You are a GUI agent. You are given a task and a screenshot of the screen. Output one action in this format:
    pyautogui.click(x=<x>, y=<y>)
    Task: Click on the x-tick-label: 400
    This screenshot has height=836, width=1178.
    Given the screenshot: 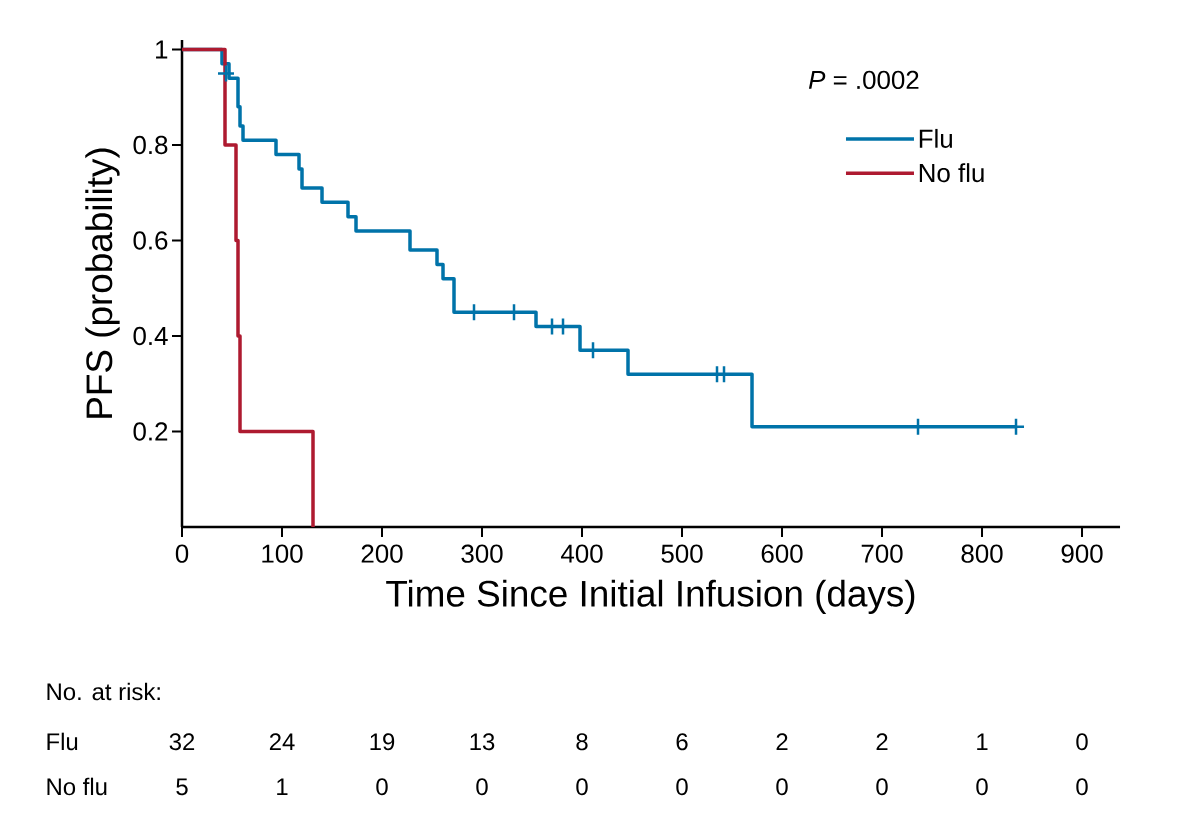 What is the action you would take?
    pyautogui.click(x=581, y=553)
    